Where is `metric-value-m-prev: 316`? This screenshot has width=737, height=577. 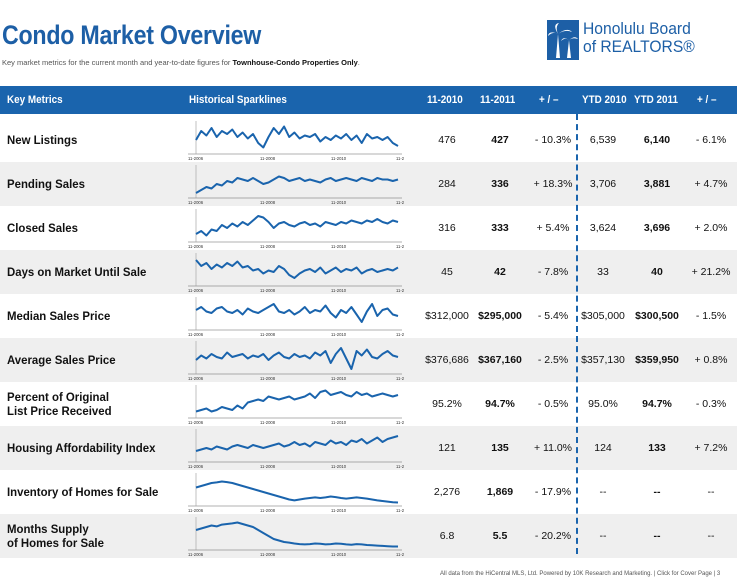 metric-value-m-prev: 316 is located at coordinates (447, 228).